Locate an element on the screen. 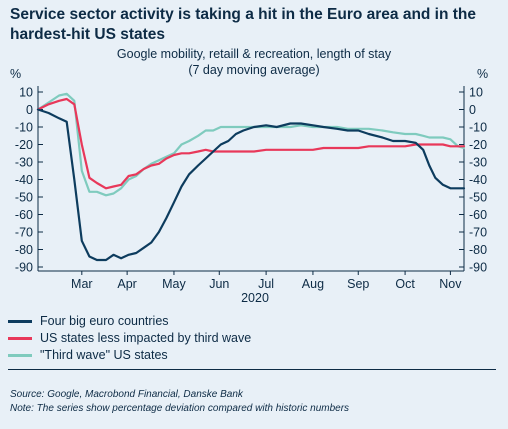  y-tick-label-right: -40 is located at coordinates (478, 180).